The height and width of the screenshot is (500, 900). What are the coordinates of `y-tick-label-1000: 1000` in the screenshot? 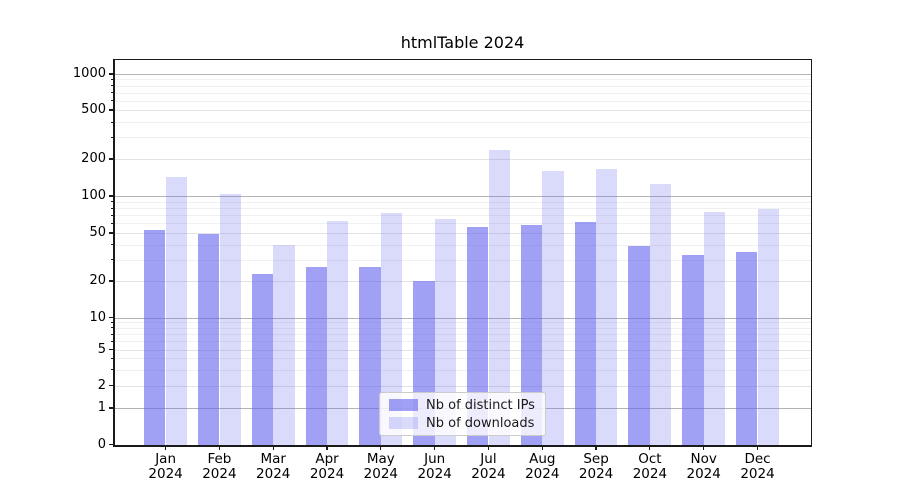 It's located at (89, 73).